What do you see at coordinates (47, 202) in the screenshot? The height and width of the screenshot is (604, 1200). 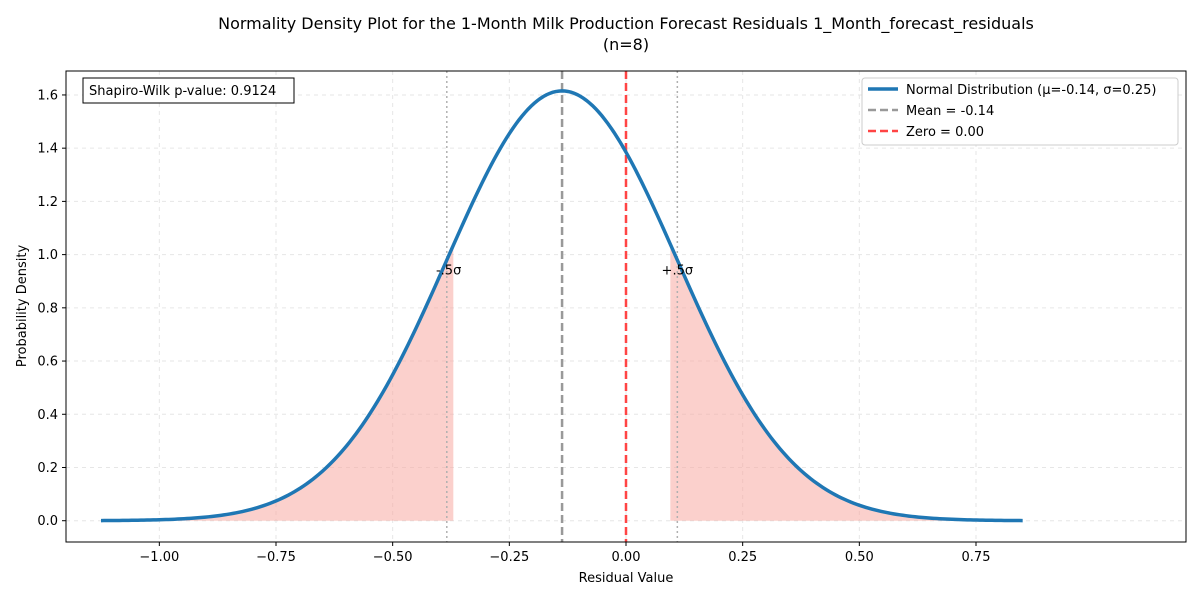 I see `y-tick-label: 1.2` at bounding box center [47, 202].